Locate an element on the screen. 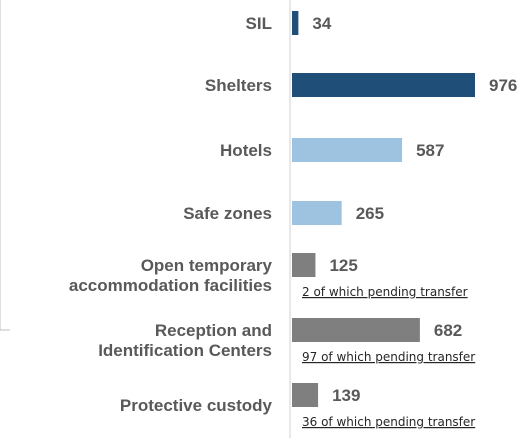 This screenshot has width=529, height=438. value-label-sil: 34 is located at coordinates (321, 23).